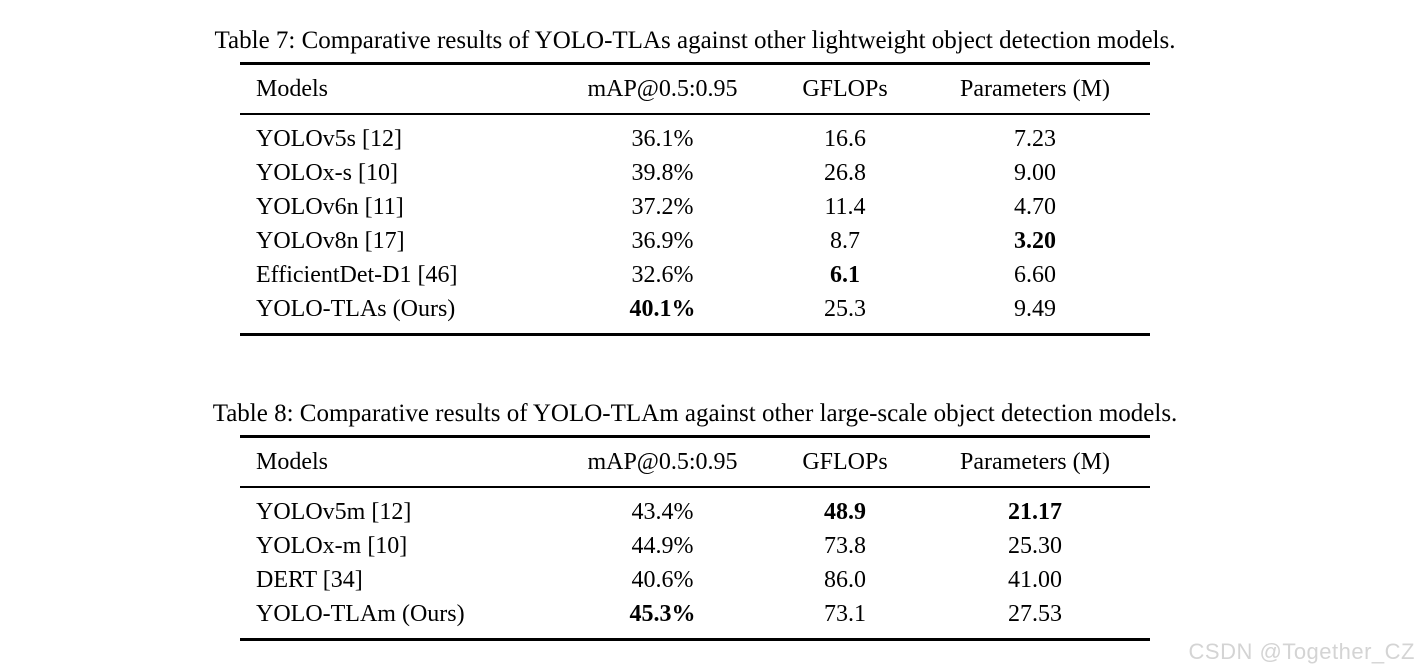 The height and width of the screenshot is (672, 1418). I want to click on gflops-cell: 73.8, so click(845, 546).